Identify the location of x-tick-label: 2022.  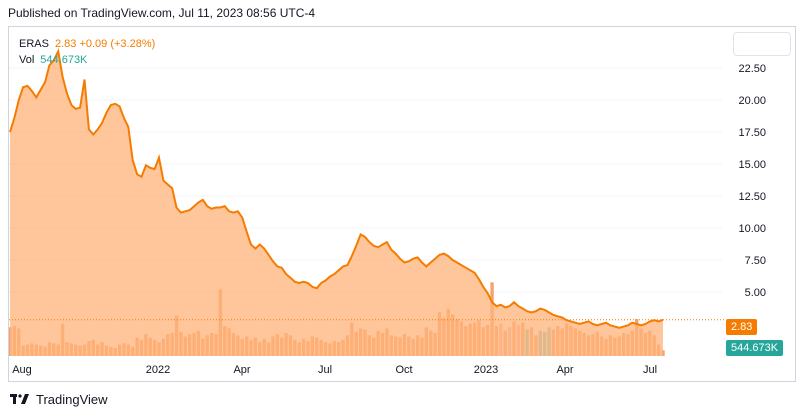
(158, 370).